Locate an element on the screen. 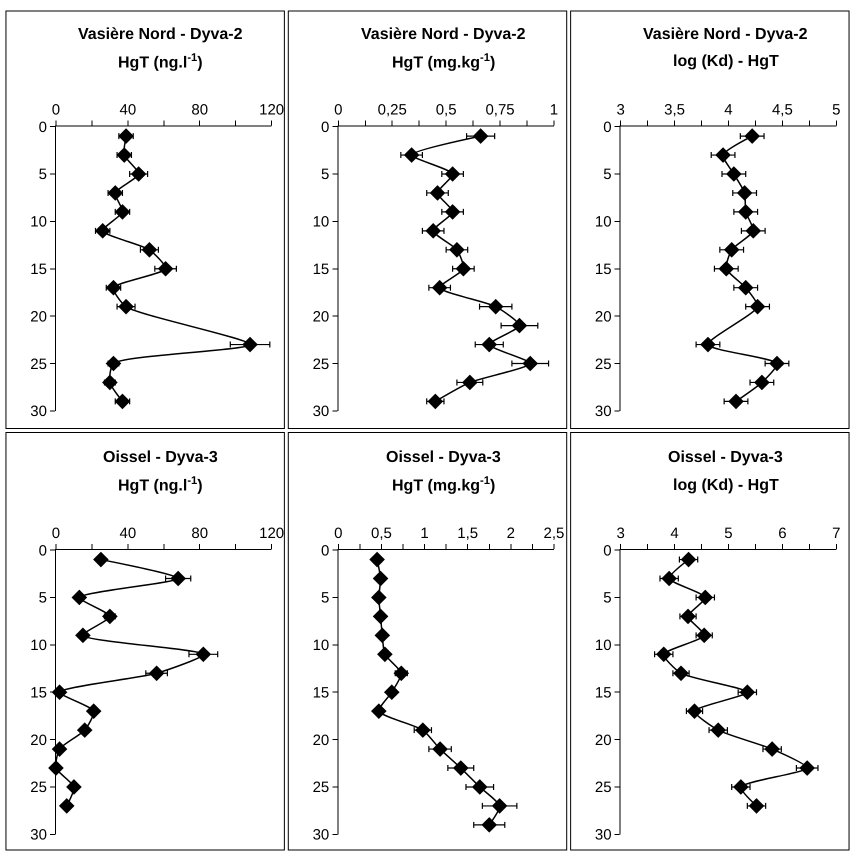 This screenshot has height=861, width=864. x-tick-label: 0,25 is located at coordinates (392, 110).